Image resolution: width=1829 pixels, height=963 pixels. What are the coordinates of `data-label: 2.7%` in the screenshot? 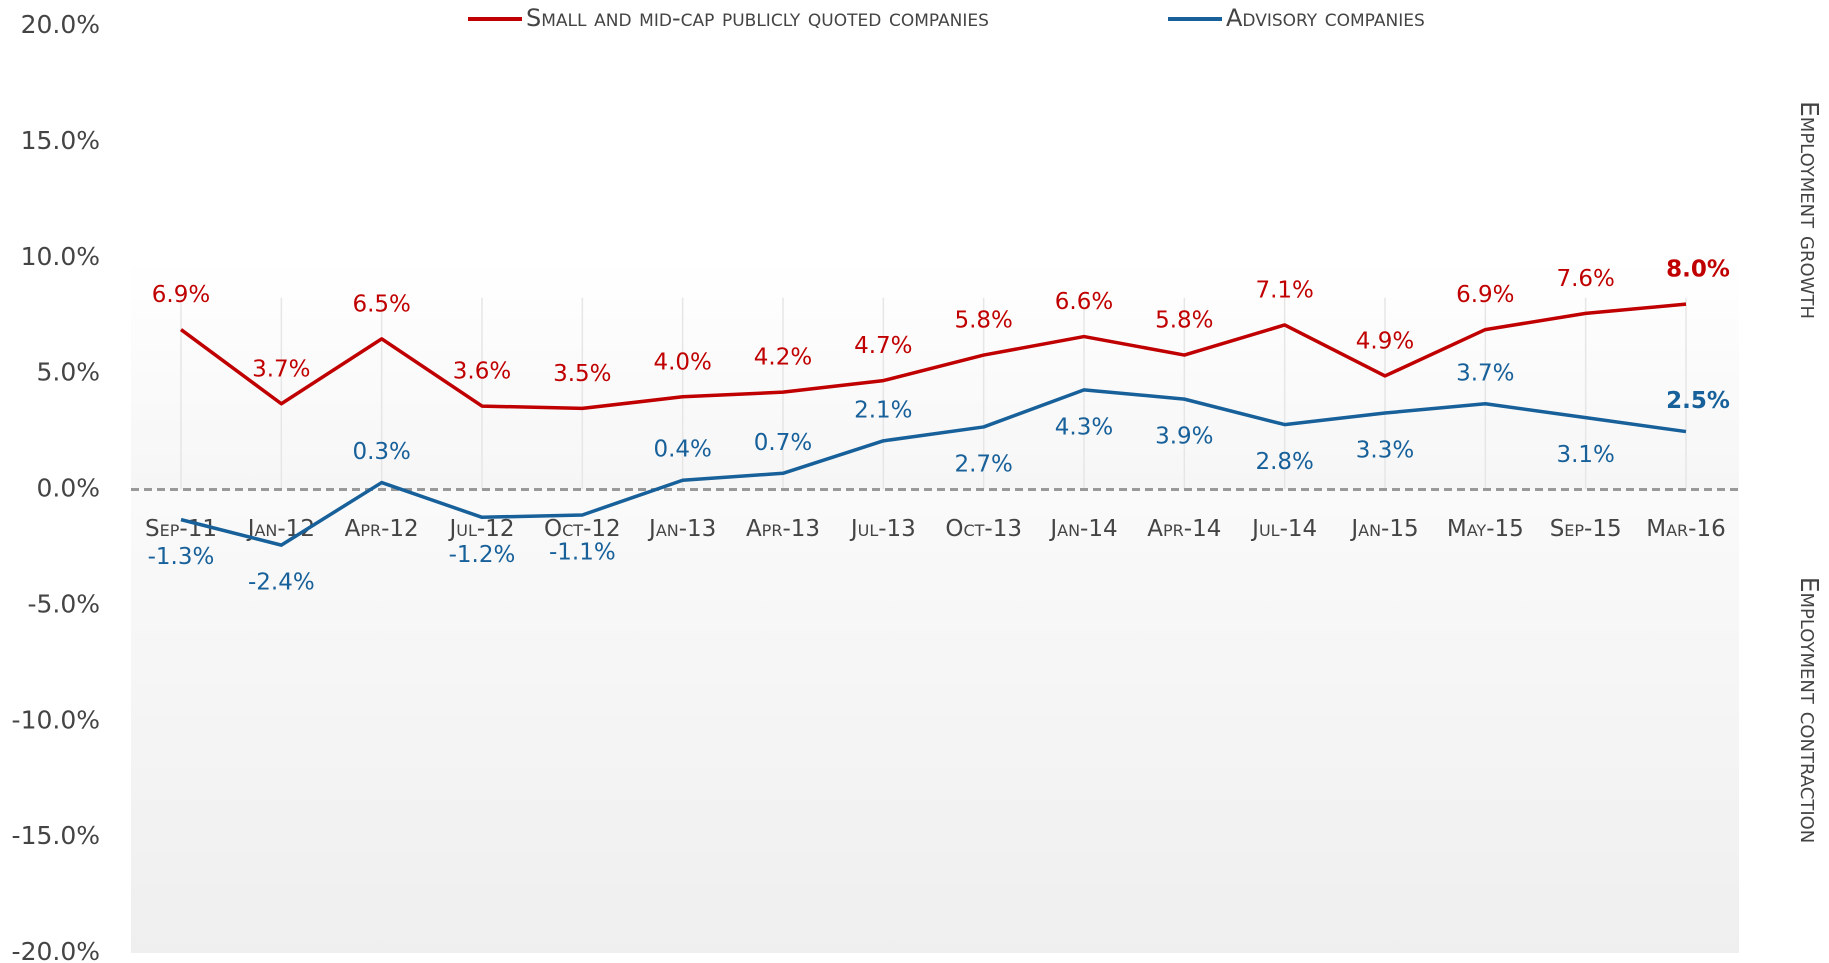 It's located at (983, 464).